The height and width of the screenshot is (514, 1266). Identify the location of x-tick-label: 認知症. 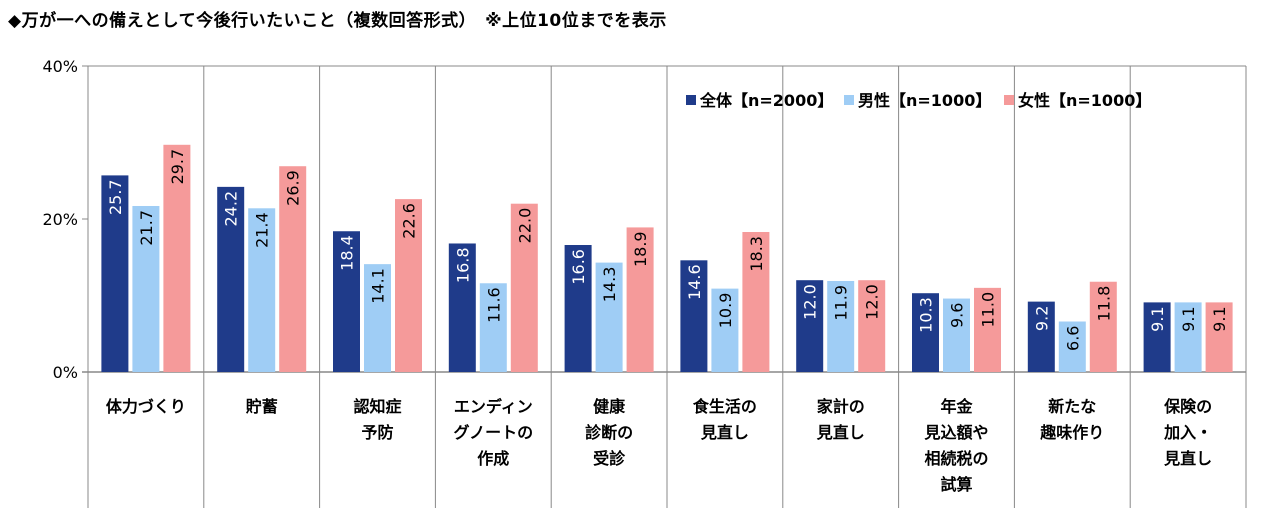
(377, 406).